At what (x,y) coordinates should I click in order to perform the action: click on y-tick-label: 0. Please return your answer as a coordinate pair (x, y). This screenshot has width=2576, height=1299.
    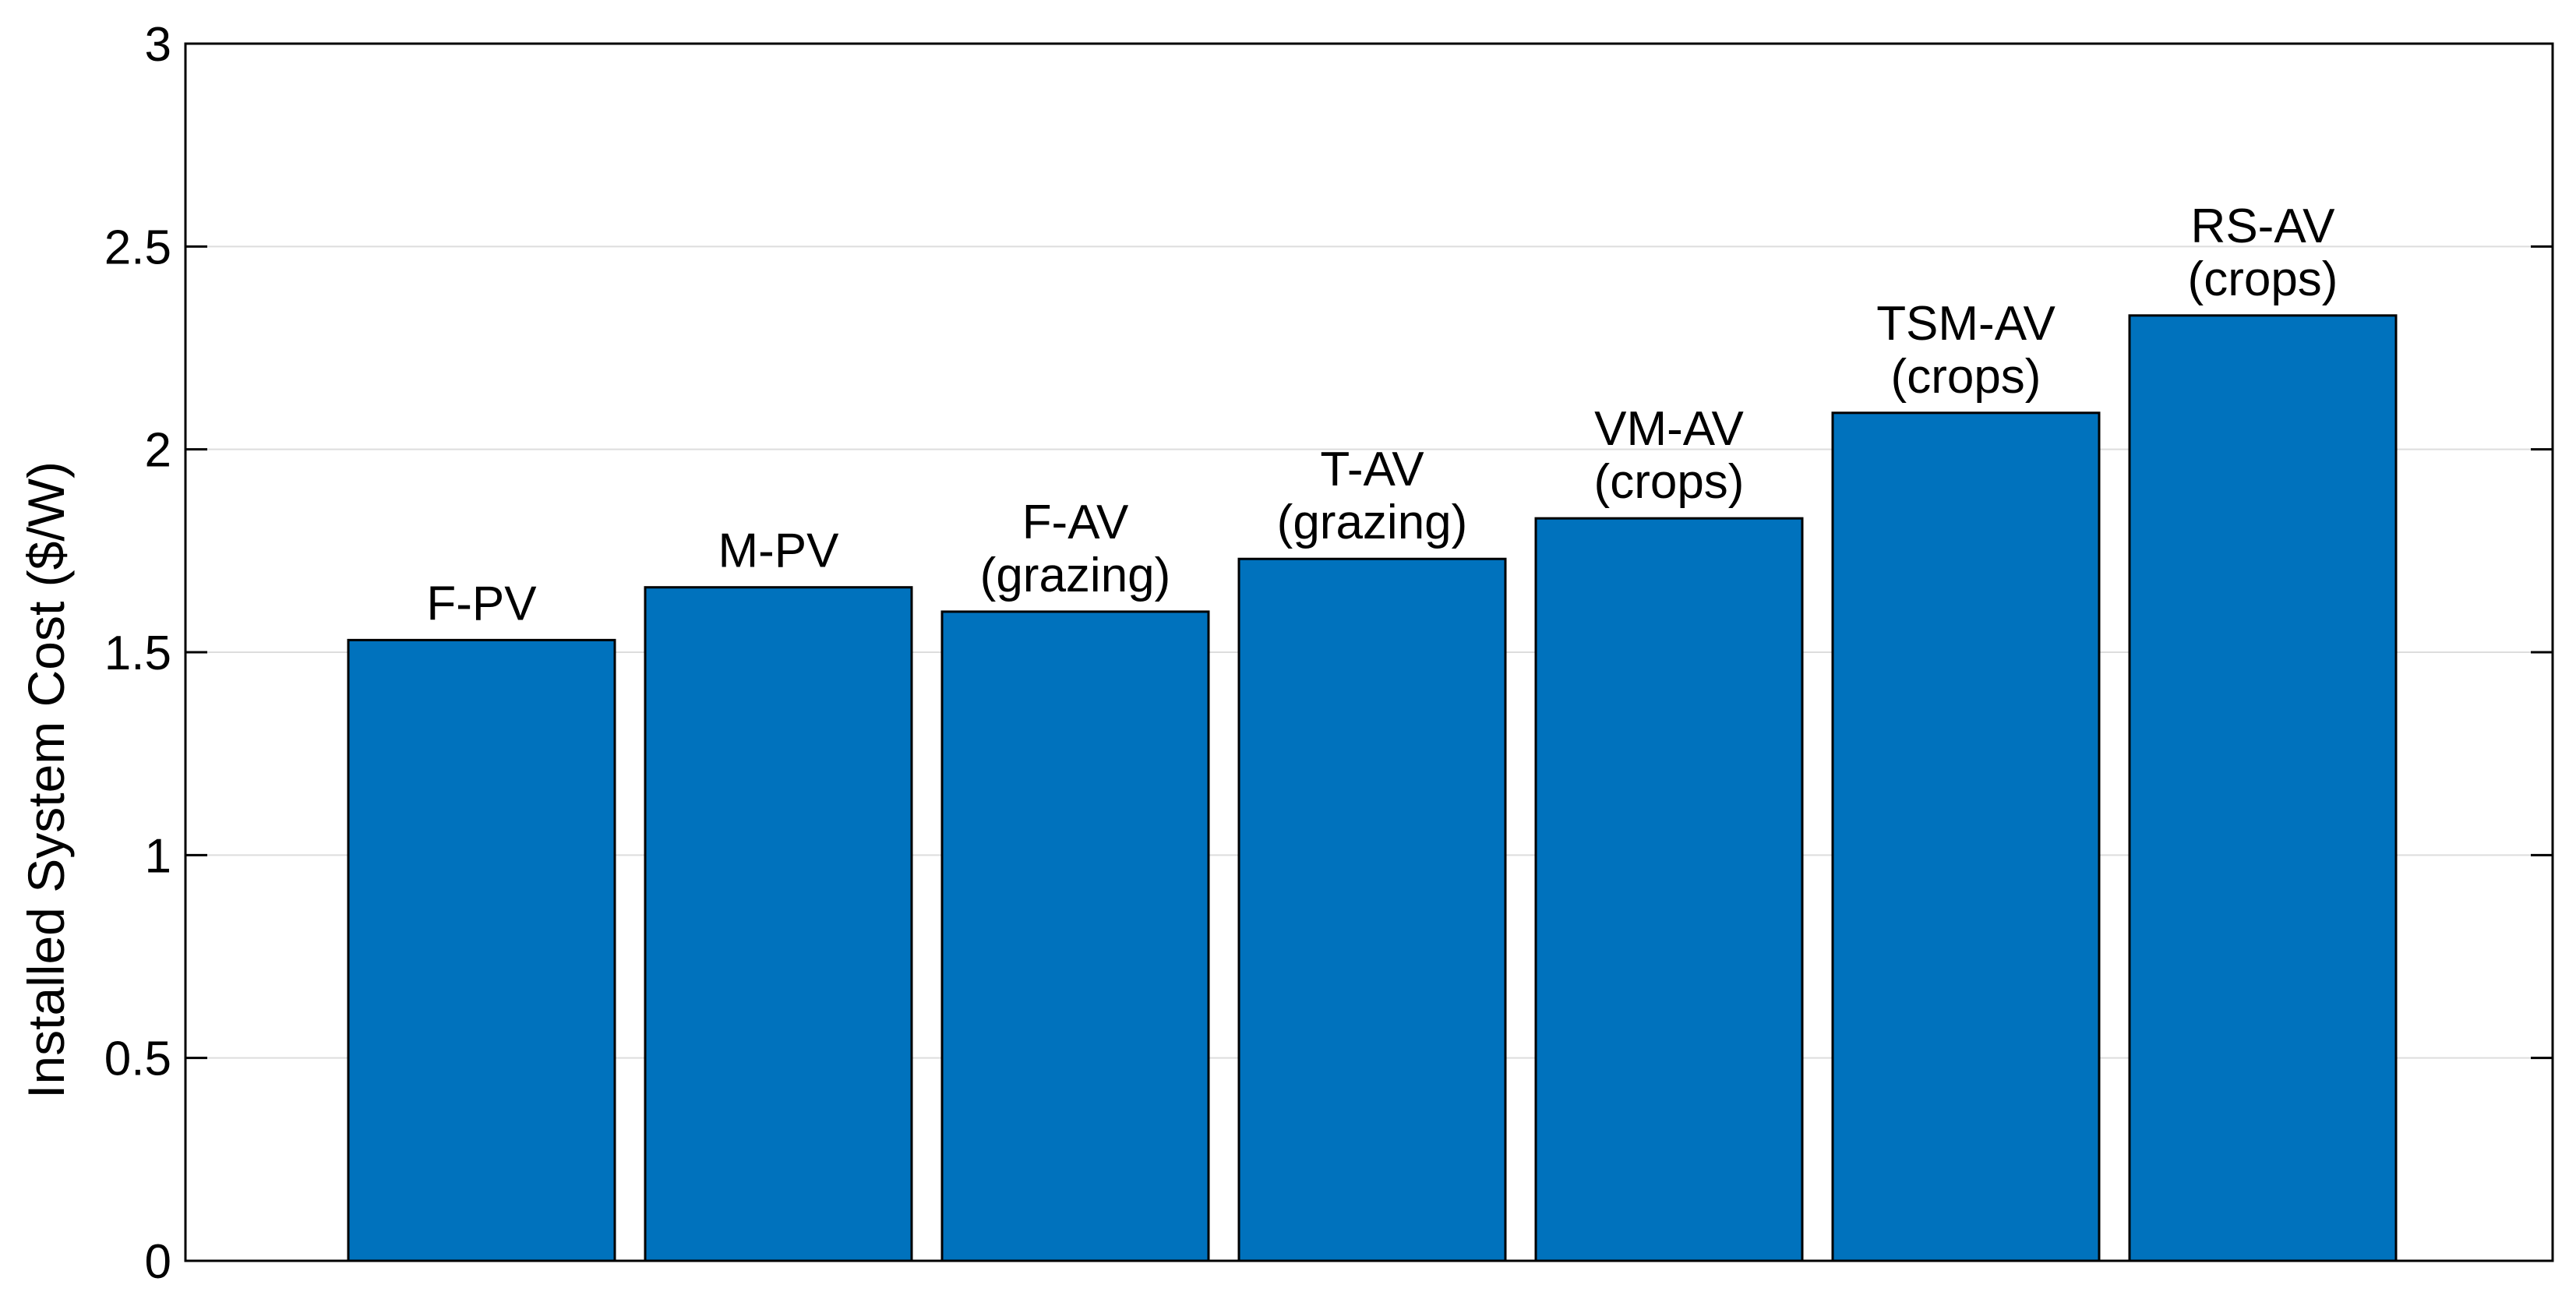
    Looking at the image, I should click on (158, 1262).